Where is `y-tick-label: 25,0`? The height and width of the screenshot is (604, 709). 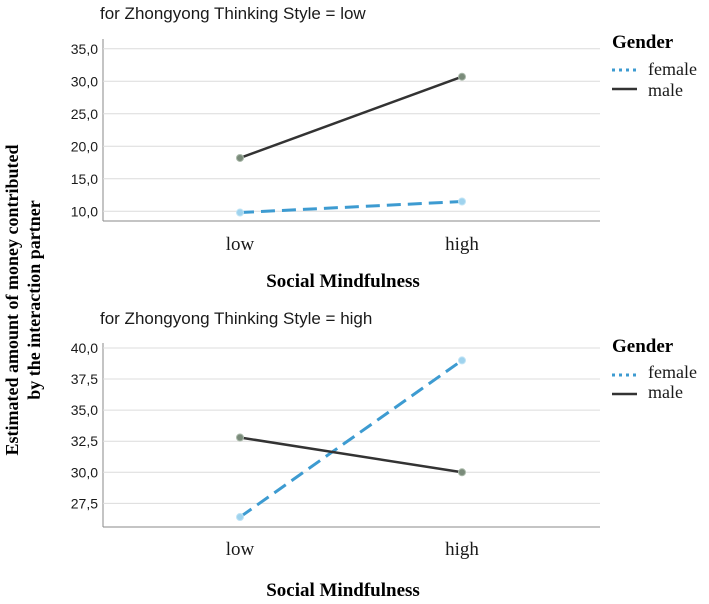 y-tick-label: 25,0 is located at coordinates (84, 114).